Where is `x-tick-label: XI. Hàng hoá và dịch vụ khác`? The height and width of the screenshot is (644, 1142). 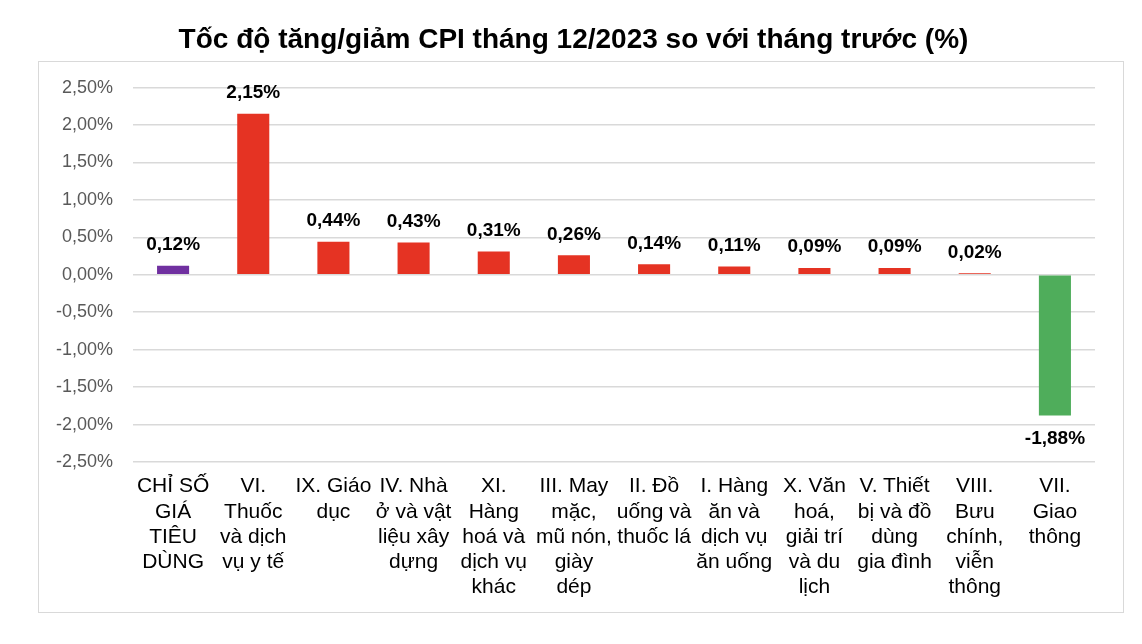
x-tick-label: XI. Hàng hoá và dịch vụ khác is located at coordinates (494, 535).